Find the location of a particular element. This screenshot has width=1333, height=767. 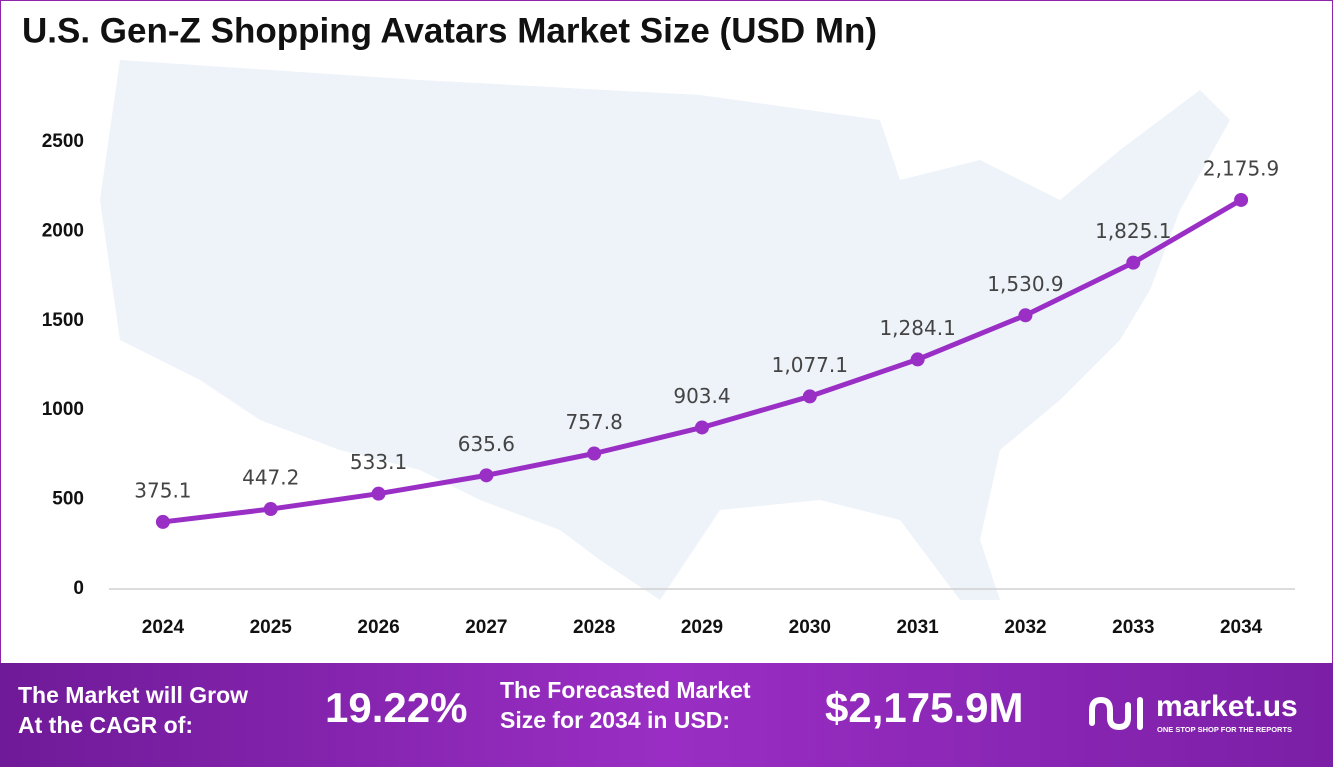

y-tick-label: 500 is located at coordinates (68, 499).